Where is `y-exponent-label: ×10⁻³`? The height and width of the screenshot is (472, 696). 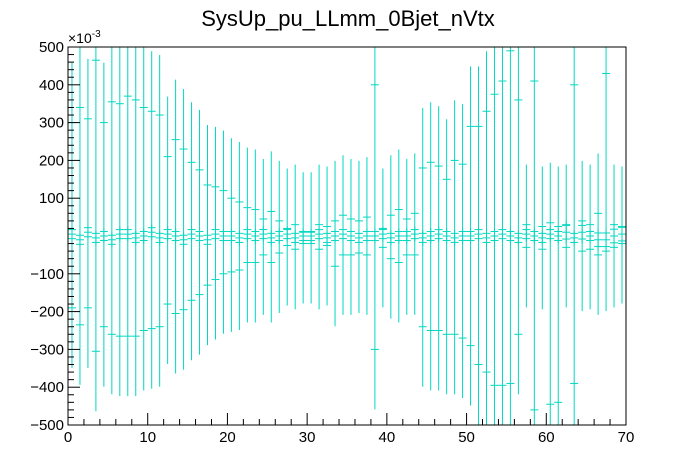
y-exponent-label: ×10⁻³ is located at coordinates (84, 37).